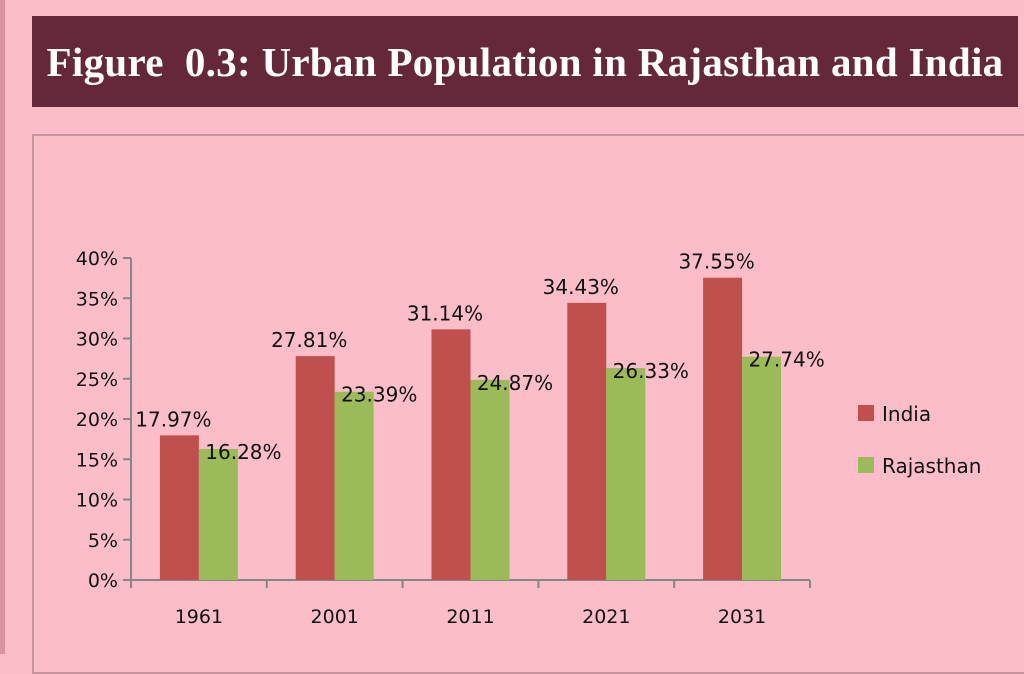 Image resolution: width=1024 pixels, height=674 pixels. Describe the element at coordinates (97, 340) in the screenshot. I see `y-tick-label: 30%` at that location.